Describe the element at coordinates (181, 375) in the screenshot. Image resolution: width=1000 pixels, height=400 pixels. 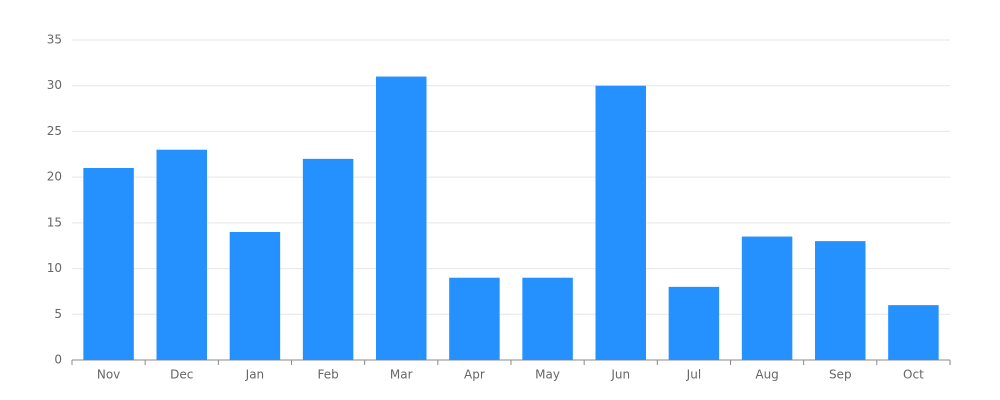
I see `x-tick-label: Dec` at that location.